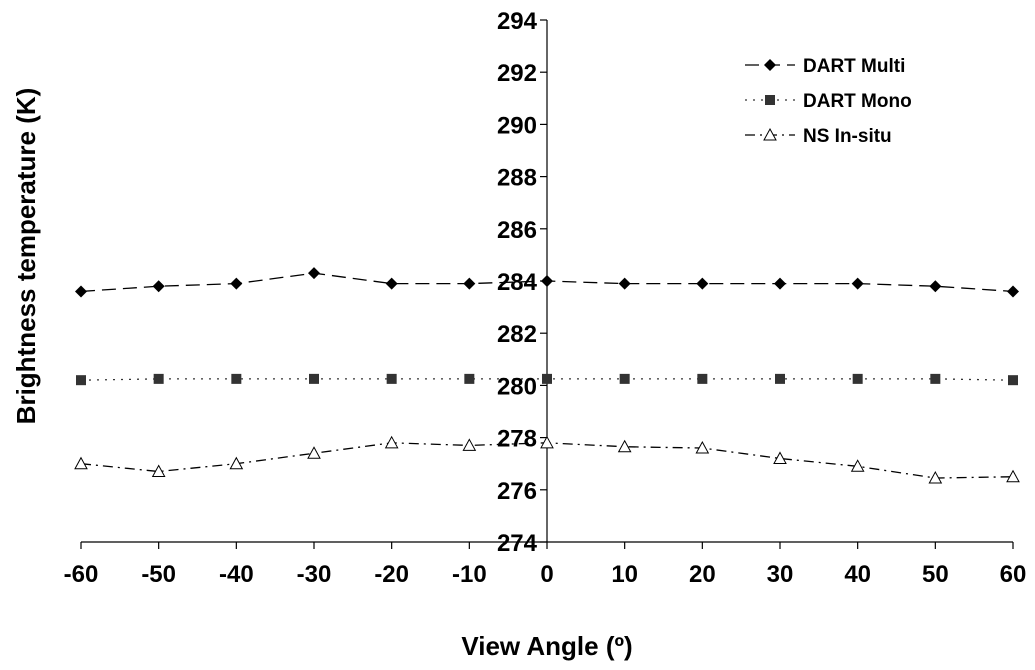 The width and height of the screenshot is (1035, 670). I want to click on series-ns-in-situ, so click(547, 459).